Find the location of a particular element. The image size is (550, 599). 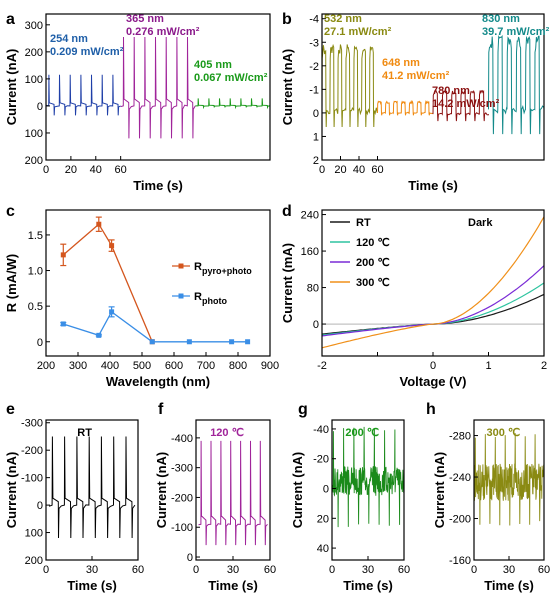

series-annotation: 405 nm 0.067 mW/cm² is located at coordinates (231, 71).